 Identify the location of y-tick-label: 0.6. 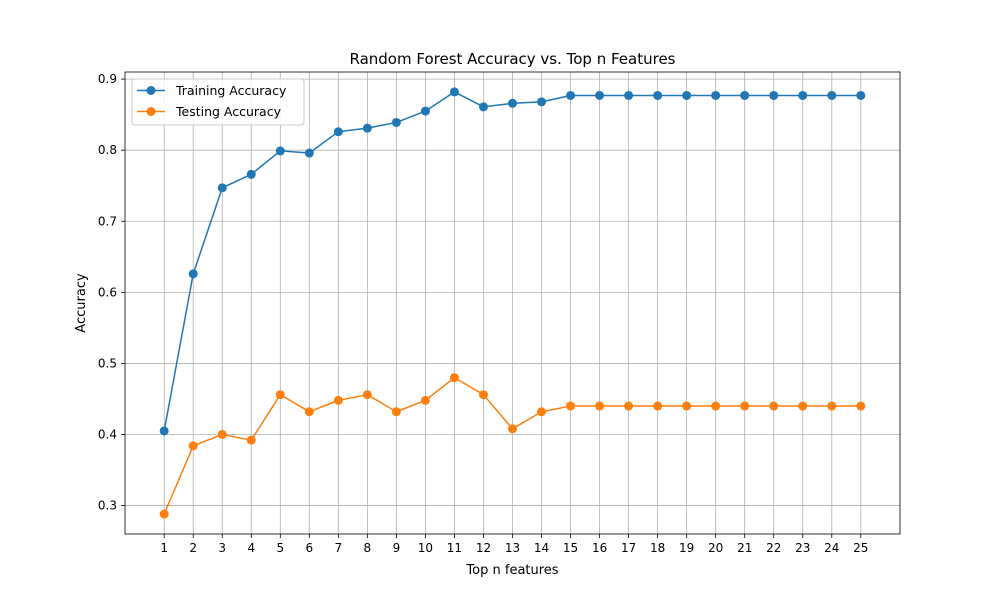
(107, 292).